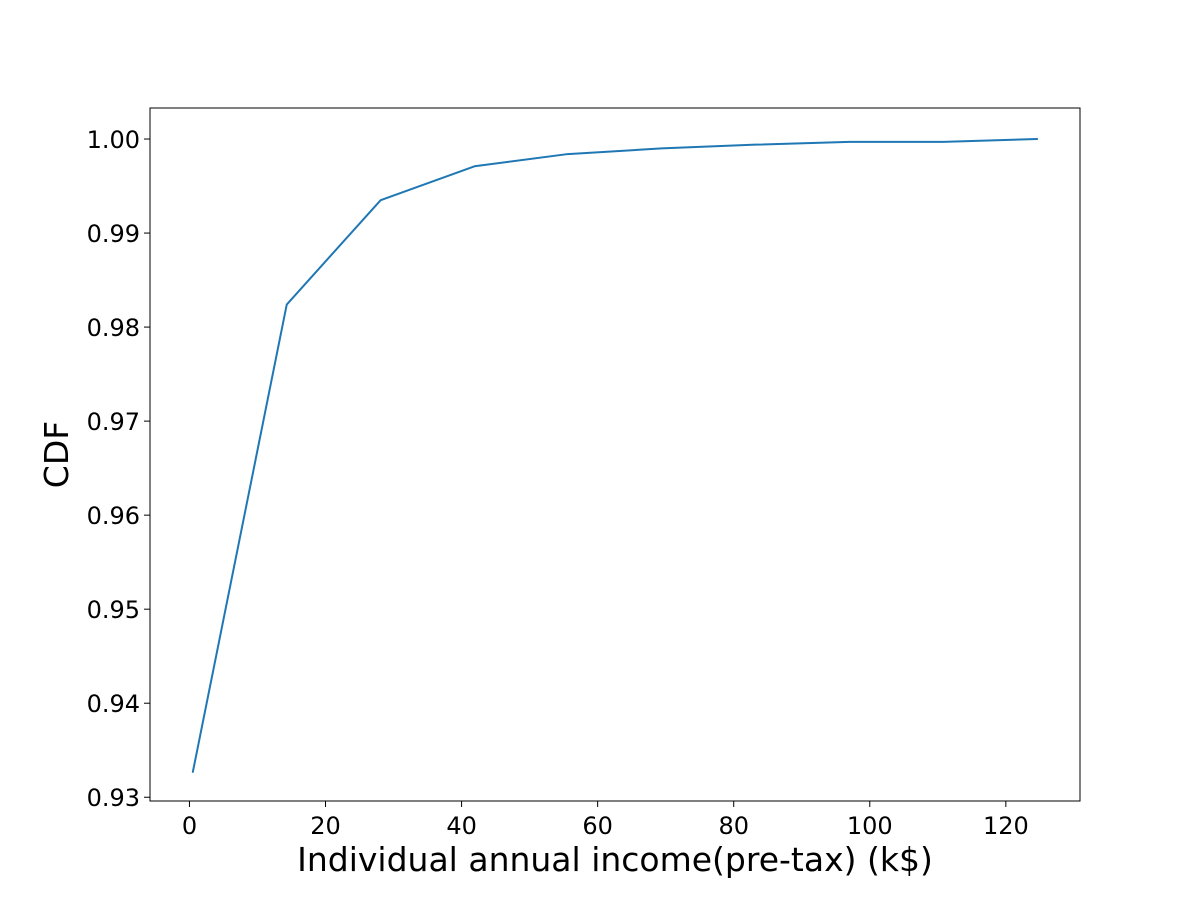 This screenshot has height=900, width=1200. What do you see at coordinates (113, 422) in the screenshot?
I see `y-tick-label: 0.97` at bounding box center [113, 422].